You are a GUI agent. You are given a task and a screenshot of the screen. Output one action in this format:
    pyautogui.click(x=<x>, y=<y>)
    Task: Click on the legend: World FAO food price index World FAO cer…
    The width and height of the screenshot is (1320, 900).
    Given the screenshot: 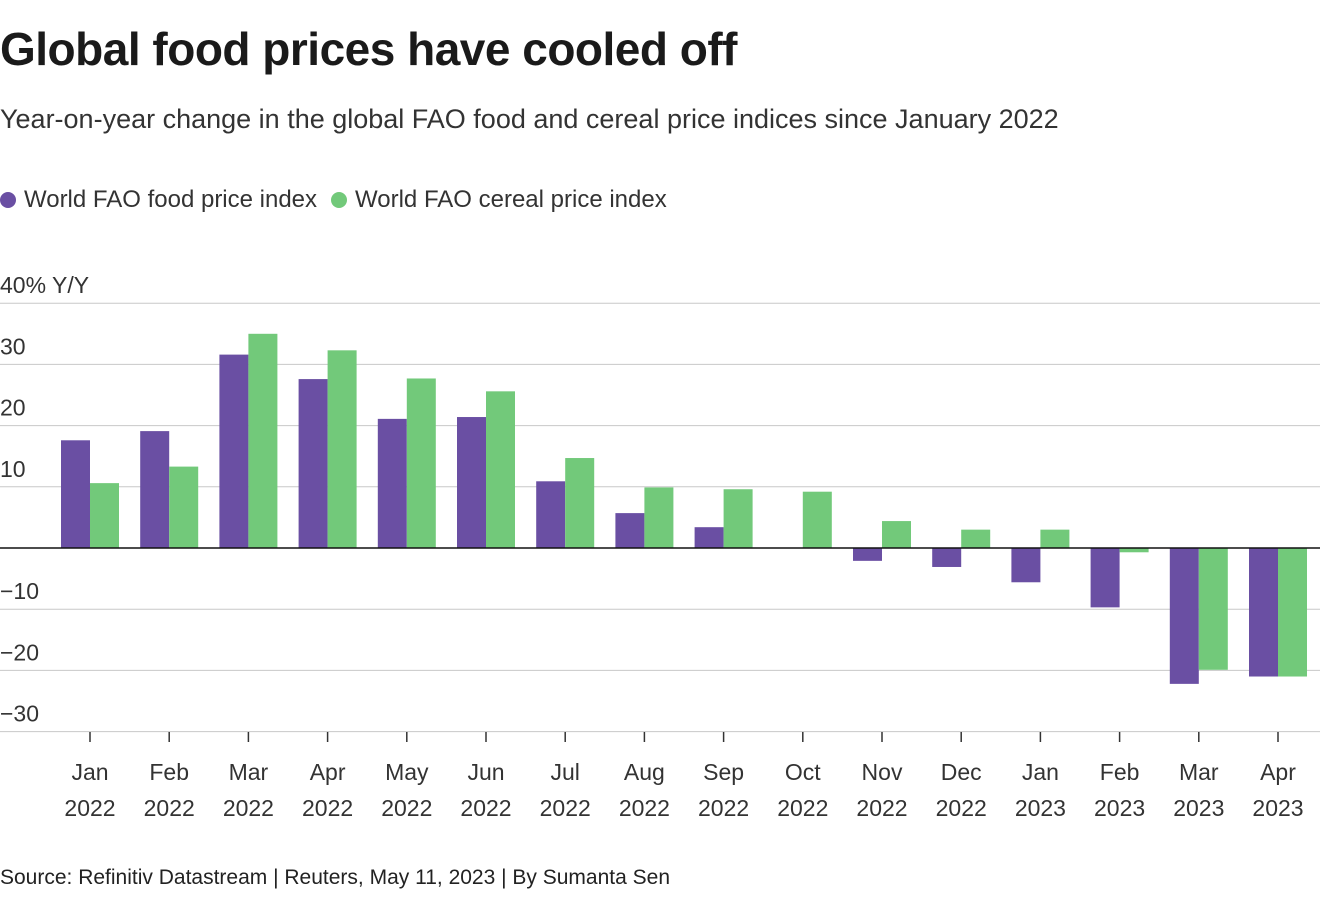 What is the action you would take?
    pyautogui.click(x=340, y=200)
    